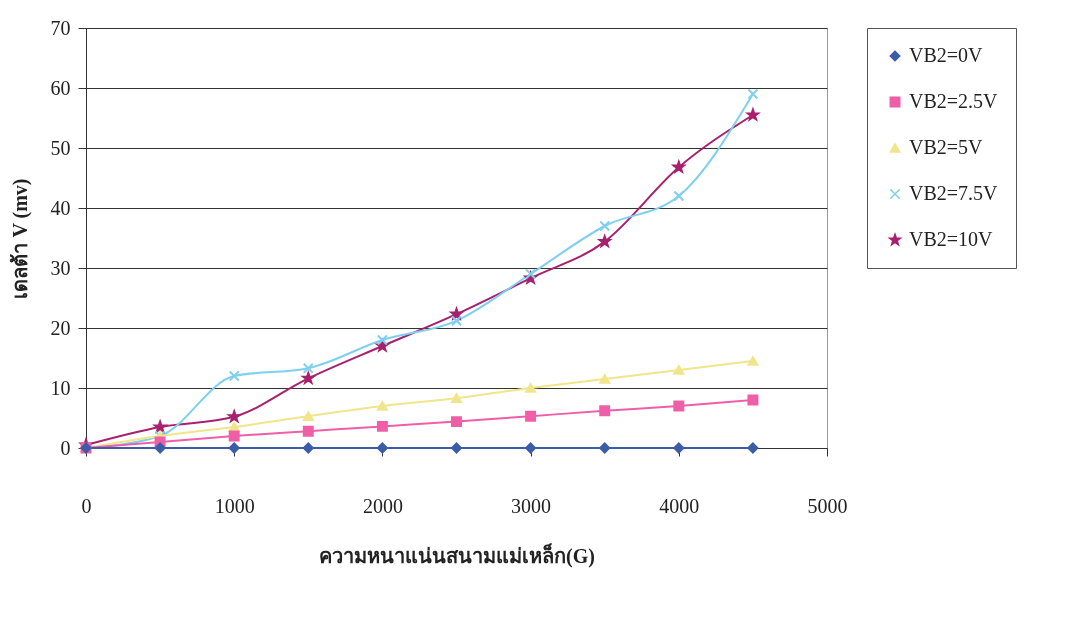 The width and height of the screenshot is (1091, 620). I want to click on x-tick-label: 0, so click(86, 505).